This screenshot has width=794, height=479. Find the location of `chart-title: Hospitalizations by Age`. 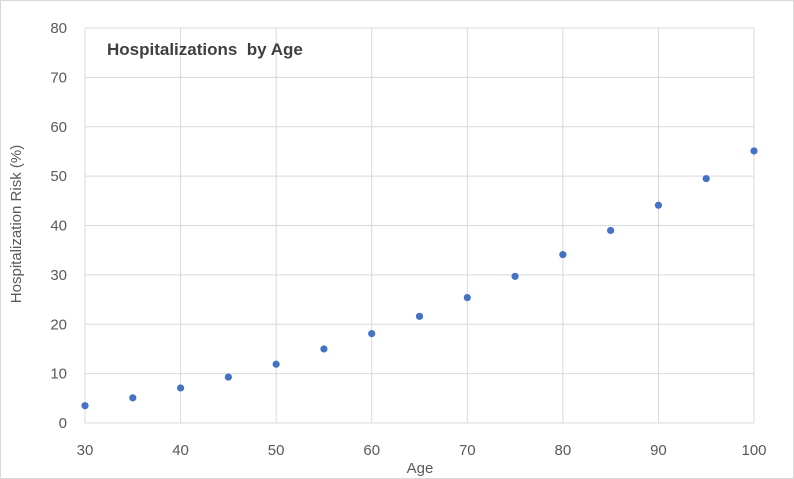

chart-title: Hospitalizations by Age is located at coordinates (205, 49).